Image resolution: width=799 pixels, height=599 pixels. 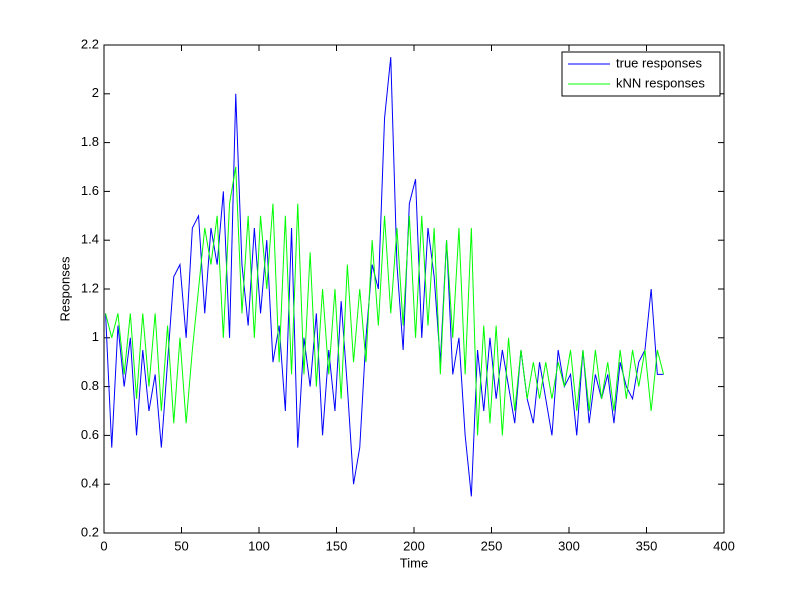 I want to click on y-tick-label: 0.8, so click(x=90, y=385).